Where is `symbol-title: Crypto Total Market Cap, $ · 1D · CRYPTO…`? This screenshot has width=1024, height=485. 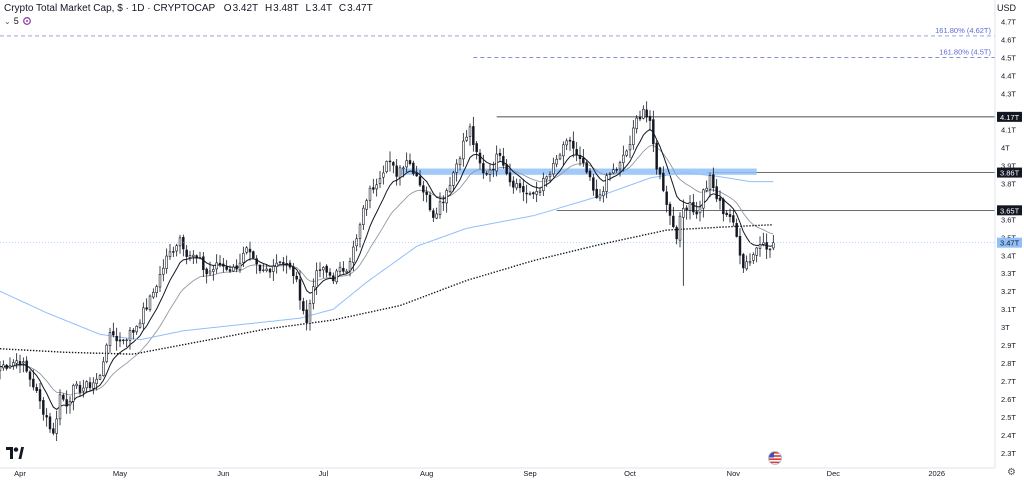 symbol-title: Crypto Total Market Cap, $ · 1D · CRYPTO… is located at coordinates (110, 8).